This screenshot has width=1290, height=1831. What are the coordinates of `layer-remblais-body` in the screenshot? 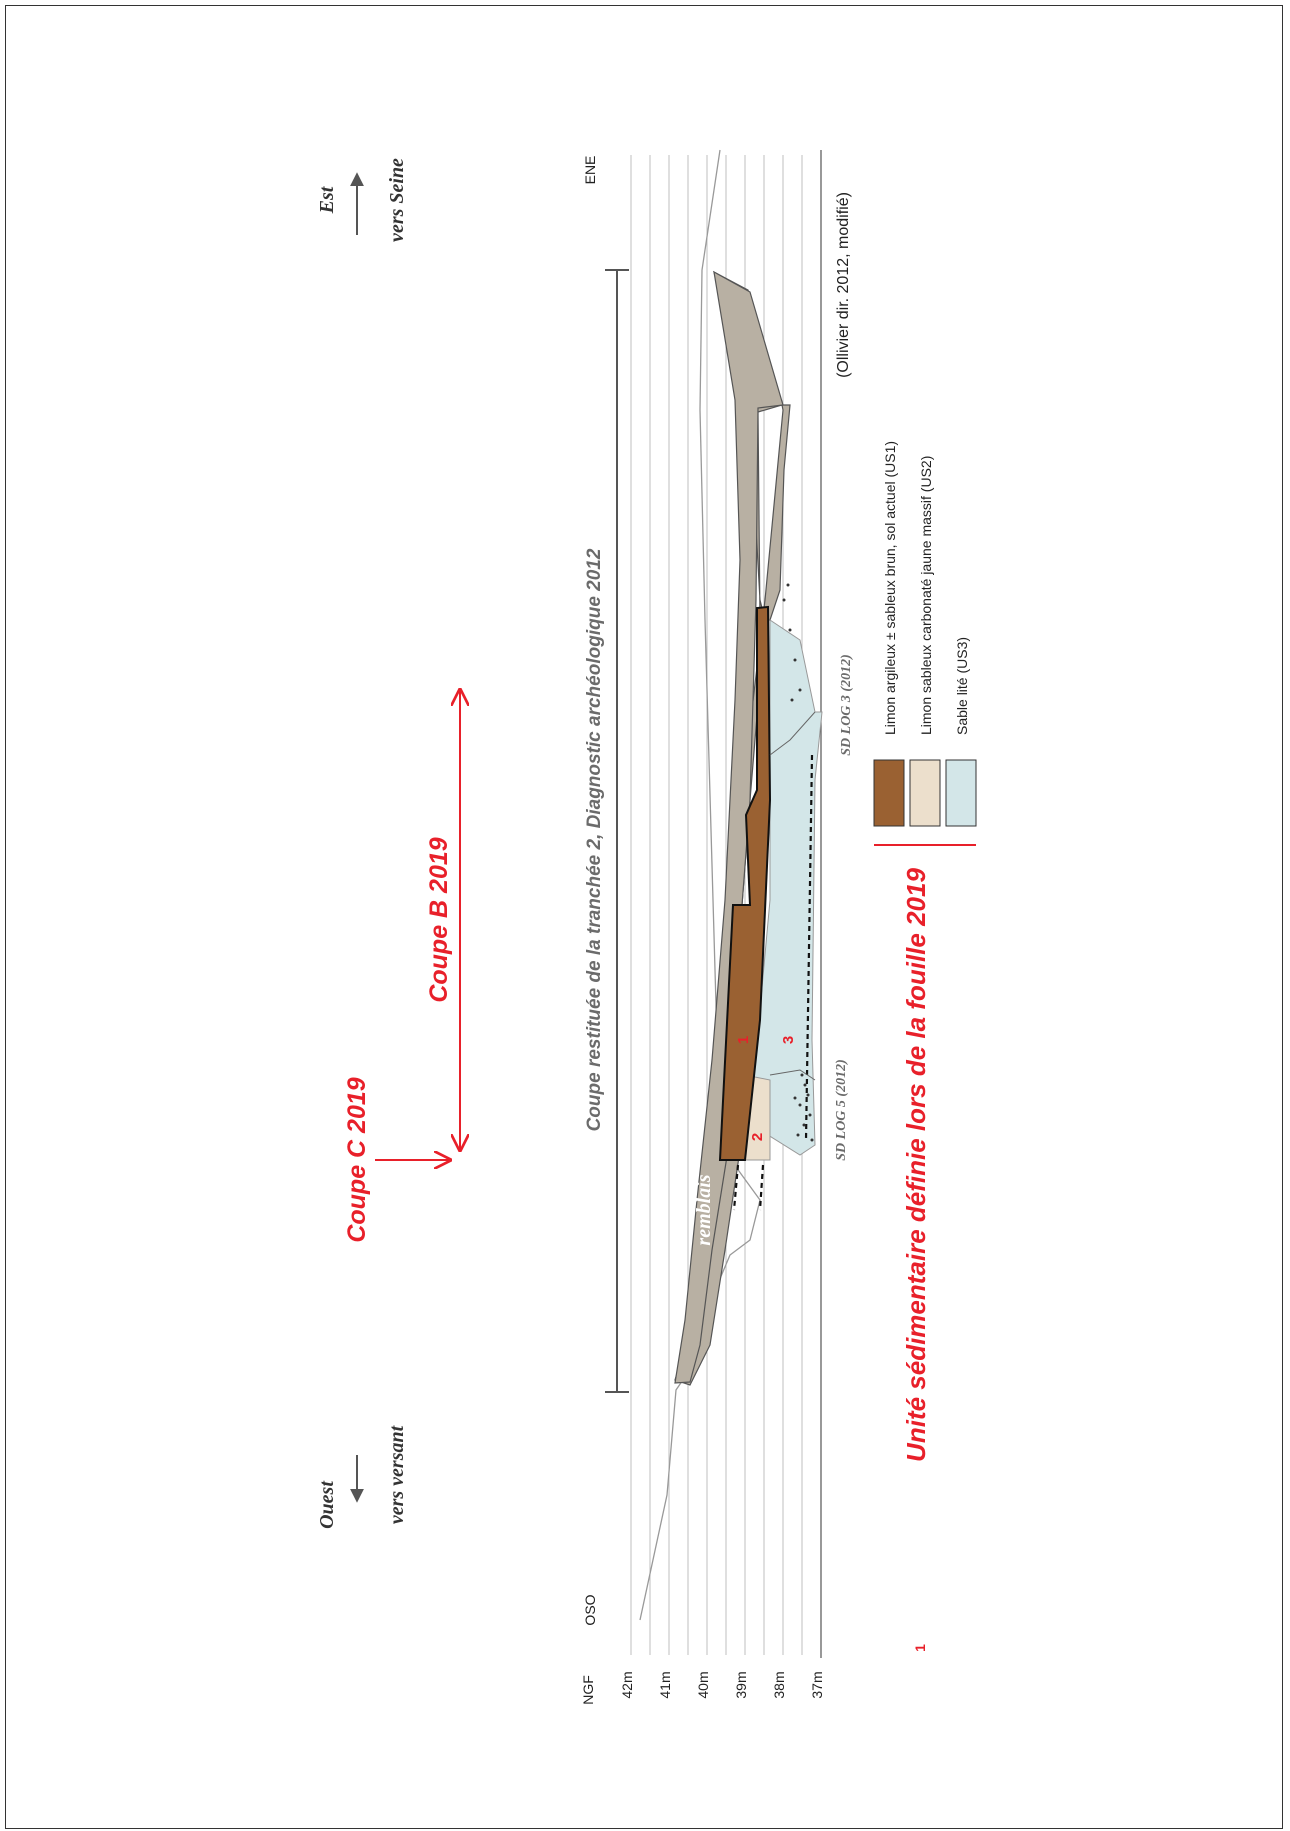 It's located at (729, 827).